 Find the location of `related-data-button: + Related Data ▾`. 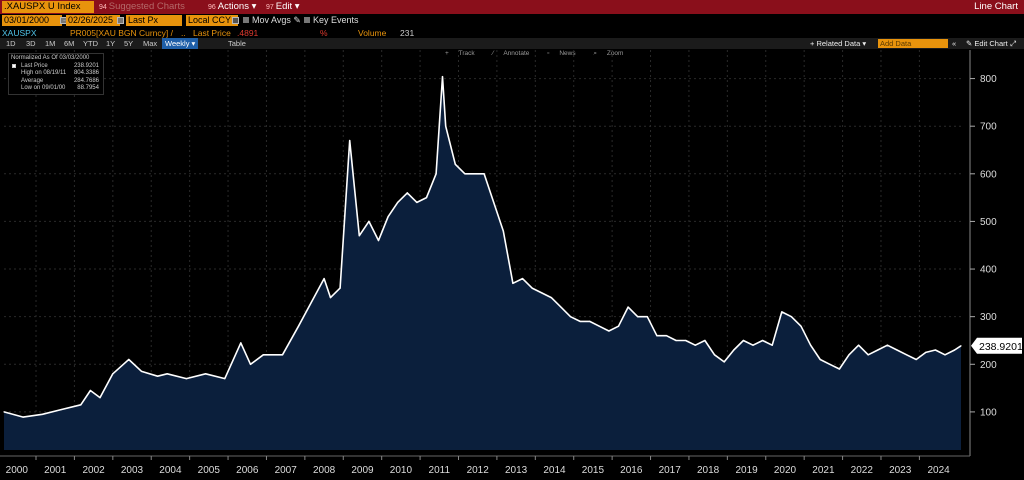

related-data-button: + Related Data ▾ is located at coordinates (838, 43).